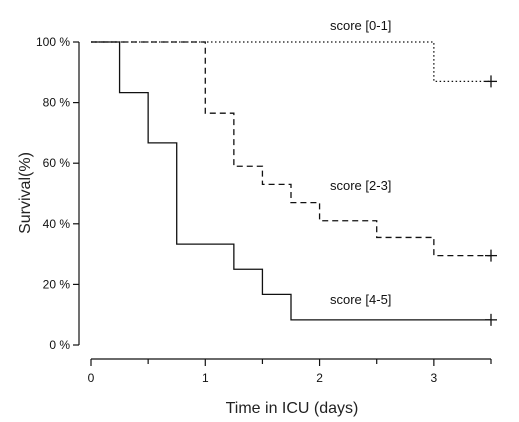  I want to click on series-label-score-0-1: score [0-1], so click(360, 25).